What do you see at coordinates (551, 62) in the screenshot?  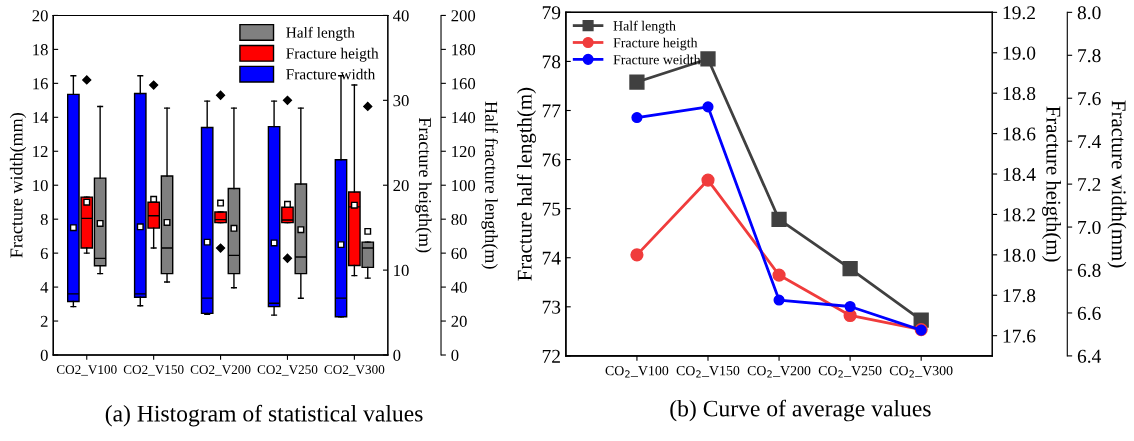 I see `y-tick-label: 78` at bounding box center [551, 62].